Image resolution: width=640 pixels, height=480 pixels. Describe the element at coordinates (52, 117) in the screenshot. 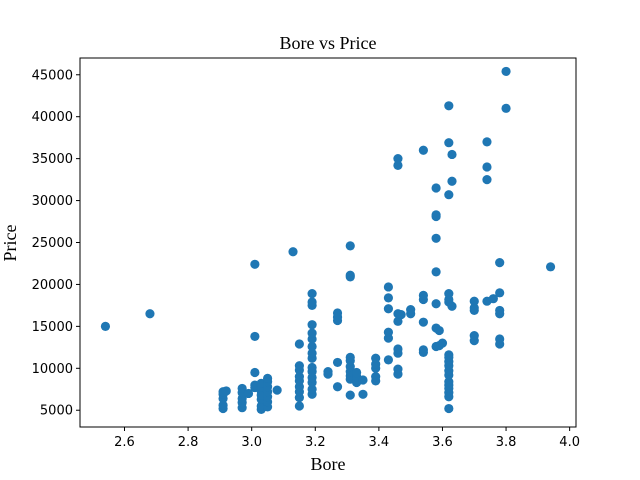

I see `y-tick-label: 40000` at that location.